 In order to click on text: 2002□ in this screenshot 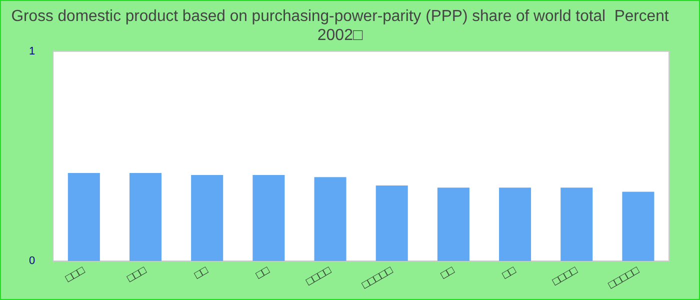, I will do `click(340, 35)`.